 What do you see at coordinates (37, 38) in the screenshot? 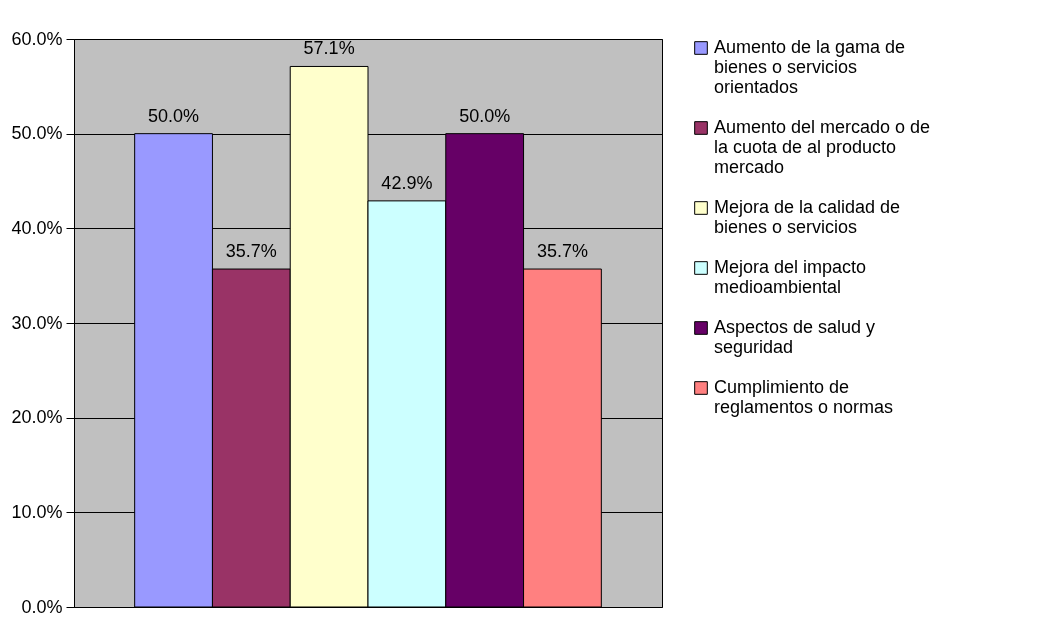
I see `y-tick-label: 60.0%` at bounding box center [37, 38].